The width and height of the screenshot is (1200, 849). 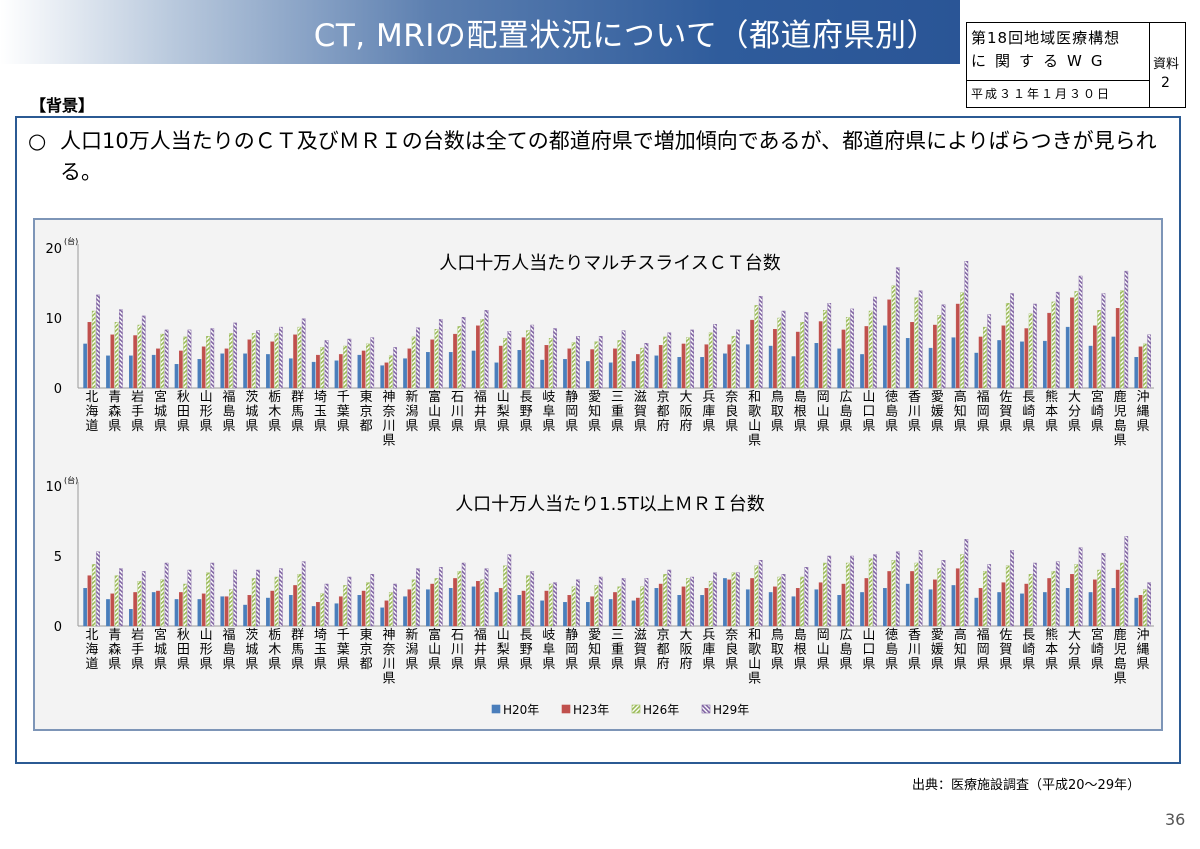 What do you see at coordinates (777, 412) in the screenshot?
I see `category-label: 鳥取県` at bounding box center [777, 412].